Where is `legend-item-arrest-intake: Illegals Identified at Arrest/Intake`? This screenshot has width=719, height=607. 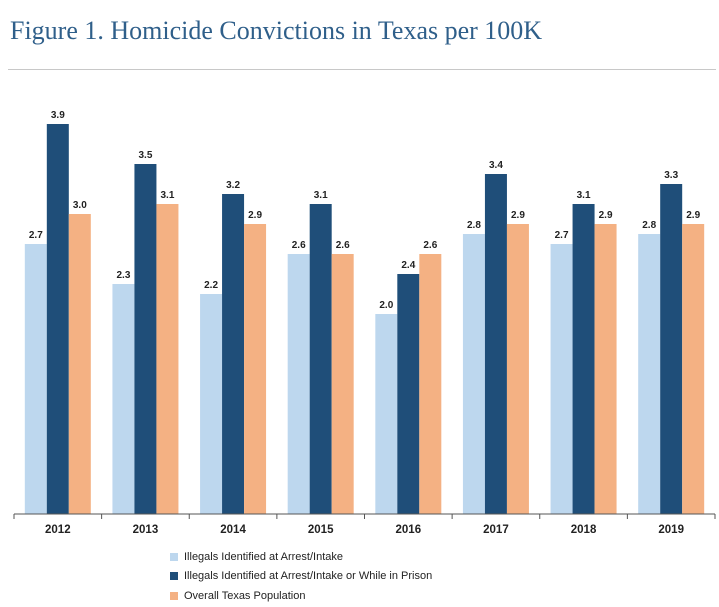
legend-item-arrest-intake: Illegals Identified at Arrest/Intake is located at coordinates (301, 557).